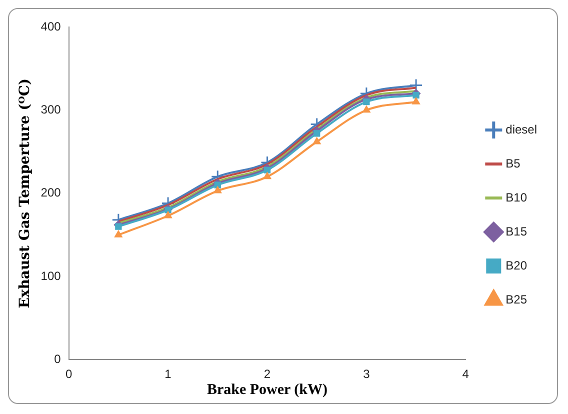 The height and width of the screenshot is (414, 568). Describe the element at coordinates (267, 390) in the screenshot. I see `x-axis-title: Brake Power (kW)` at that location.